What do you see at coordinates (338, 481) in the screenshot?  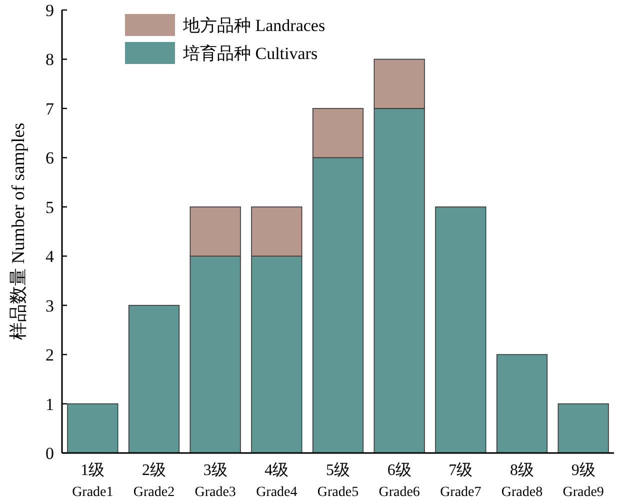 I see `x-tick-label: 5级 Grade5` at bounding box center [338, 481].